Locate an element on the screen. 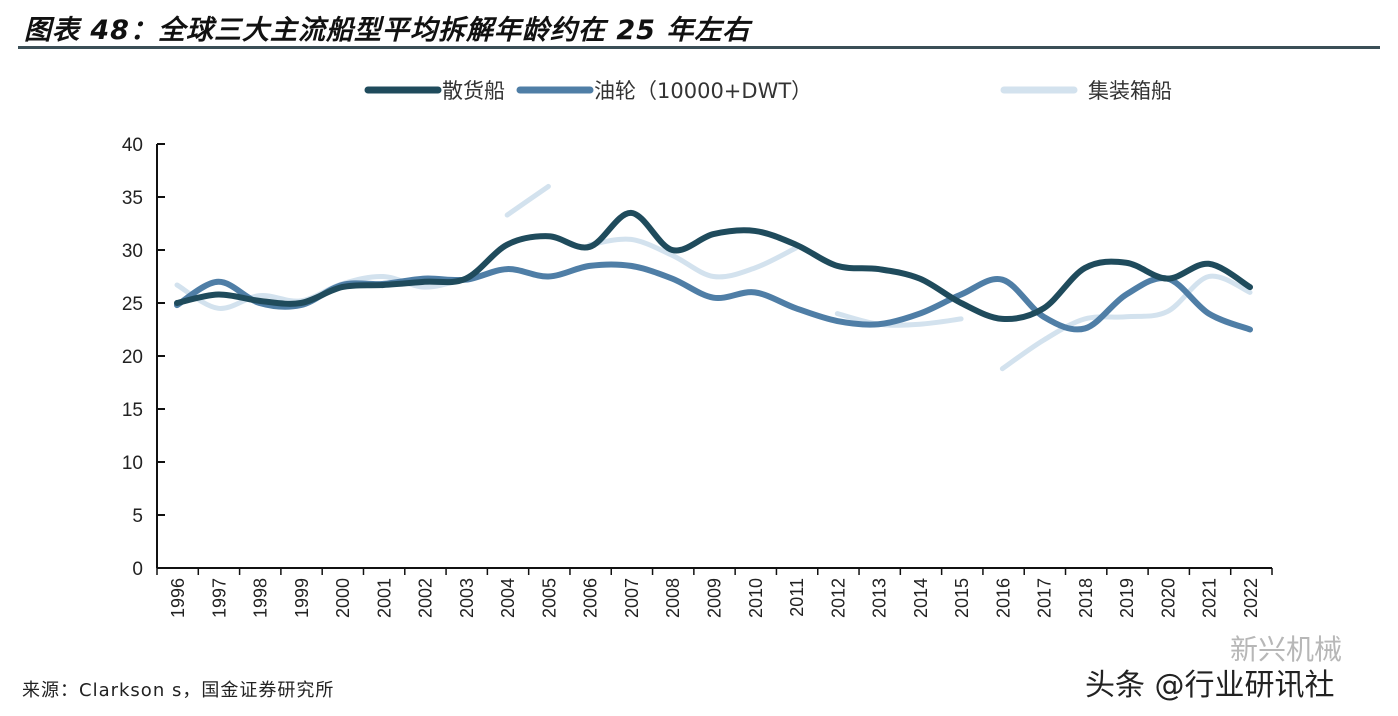 Image resolution: width=1398 pixels, height=716 pixels. x-tick-label: 2007 is located at coordinates (632, 598).